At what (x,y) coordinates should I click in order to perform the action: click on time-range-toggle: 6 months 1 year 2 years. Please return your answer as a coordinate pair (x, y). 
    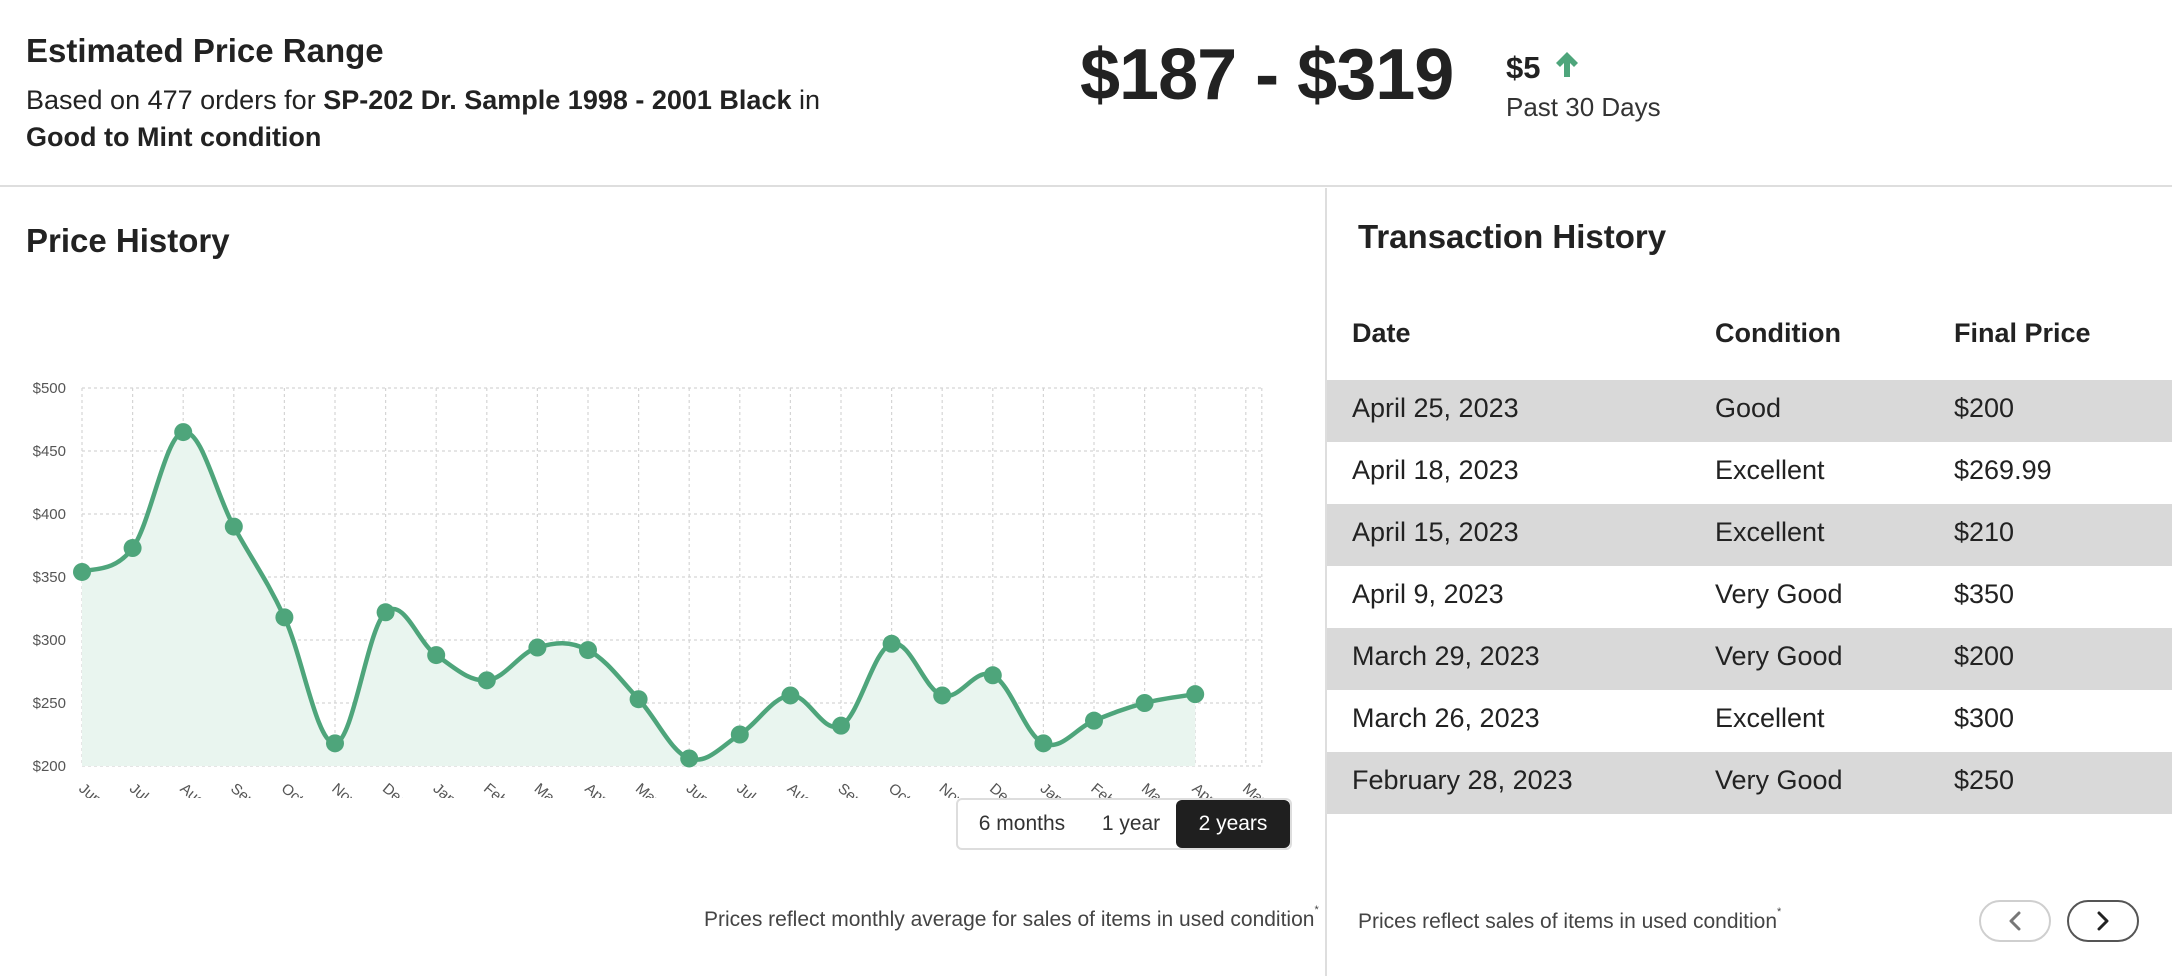
    Looking at the image, I should click on (1124, 824).